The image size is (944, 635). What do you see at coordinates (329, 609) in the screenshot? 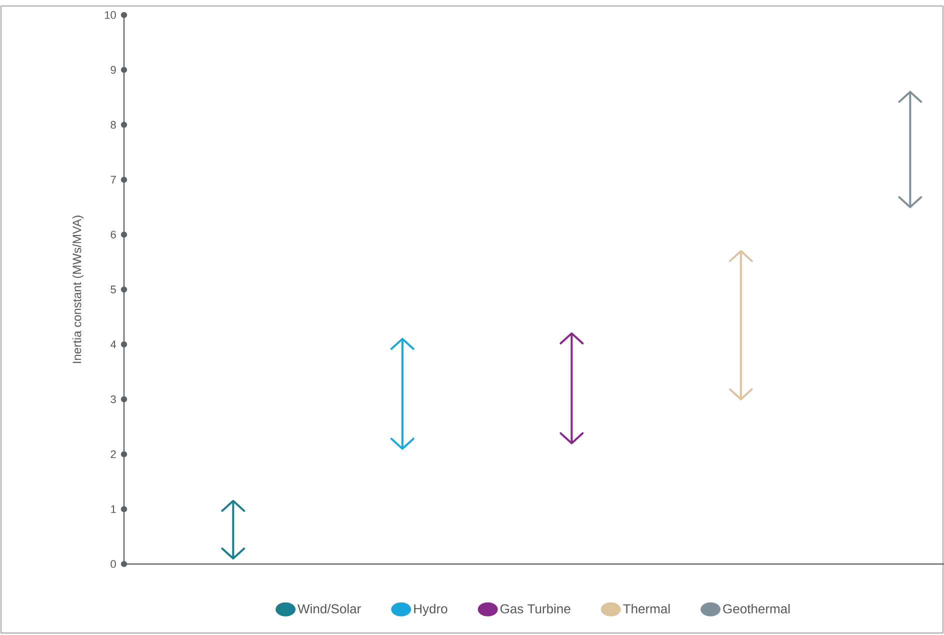
I see `legend-label: Wind/Solar` at bounding box center [329, 609].